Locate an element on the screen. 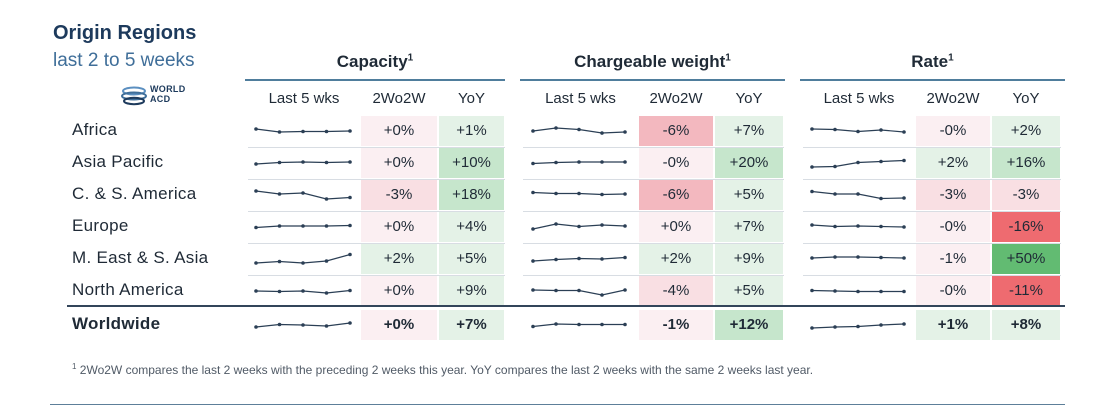 The width and height of the screenshot is (1118, 408). sparkline-rate-c-s-america is located at coordinates (858, 195).